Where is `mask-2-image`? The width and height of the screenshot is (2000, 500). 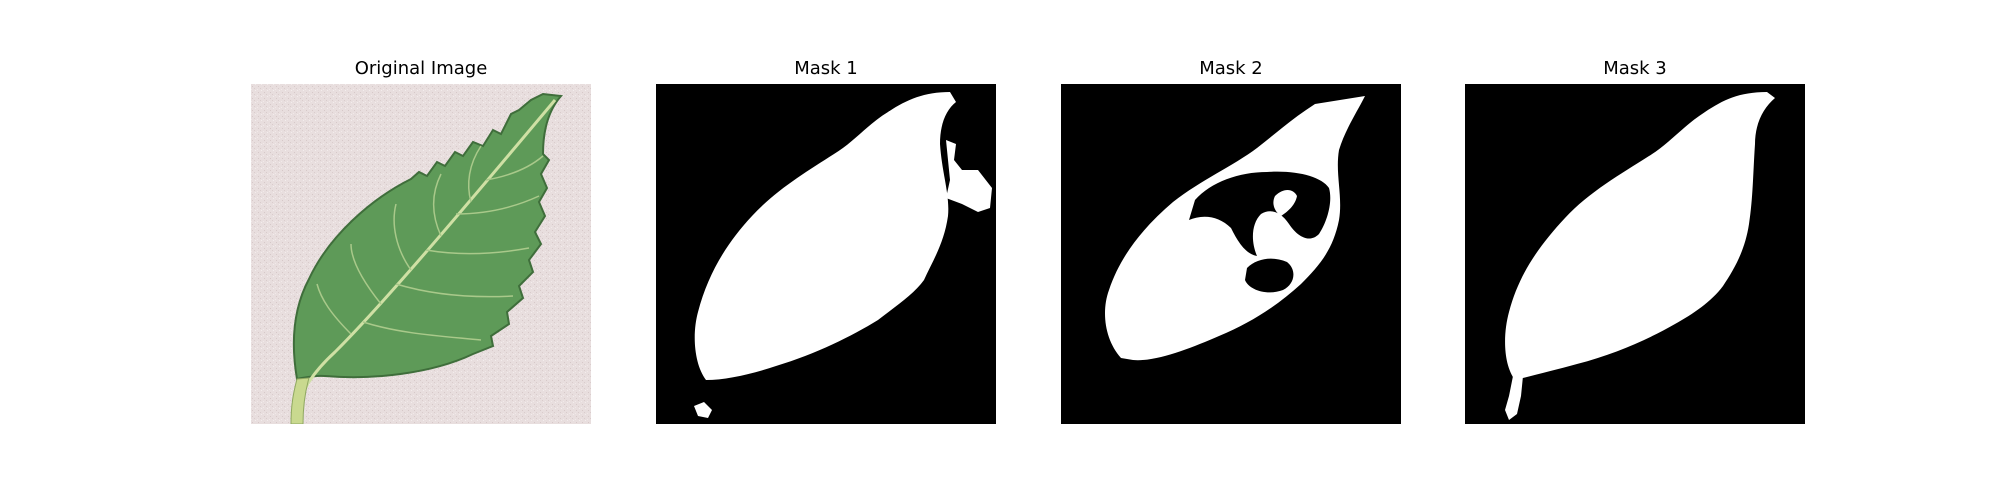
mask-2-image is located at coordinates (1231, 254).